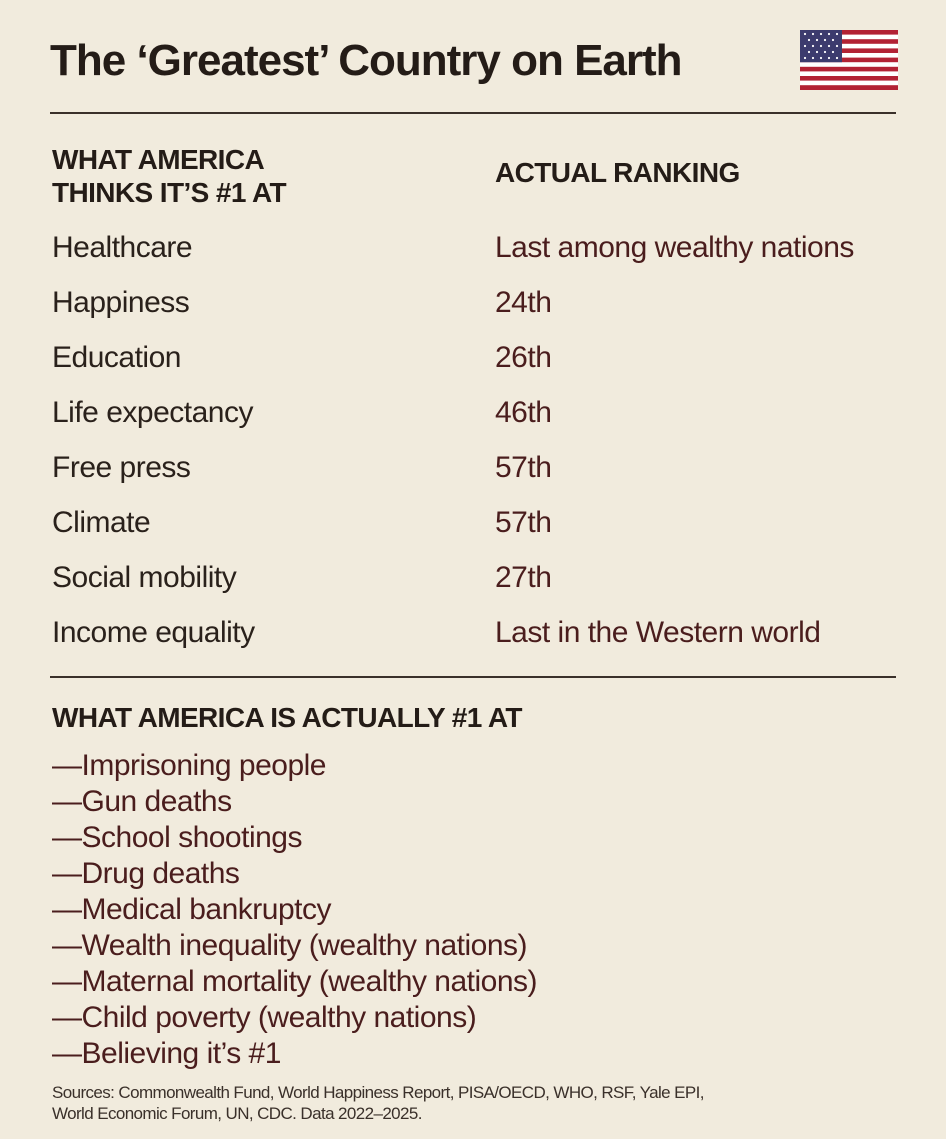 Image resolution: width=946 pixels, height=1139 pixels. I want to click on row-rank-social-mobility: 27th, so click(523, 577).